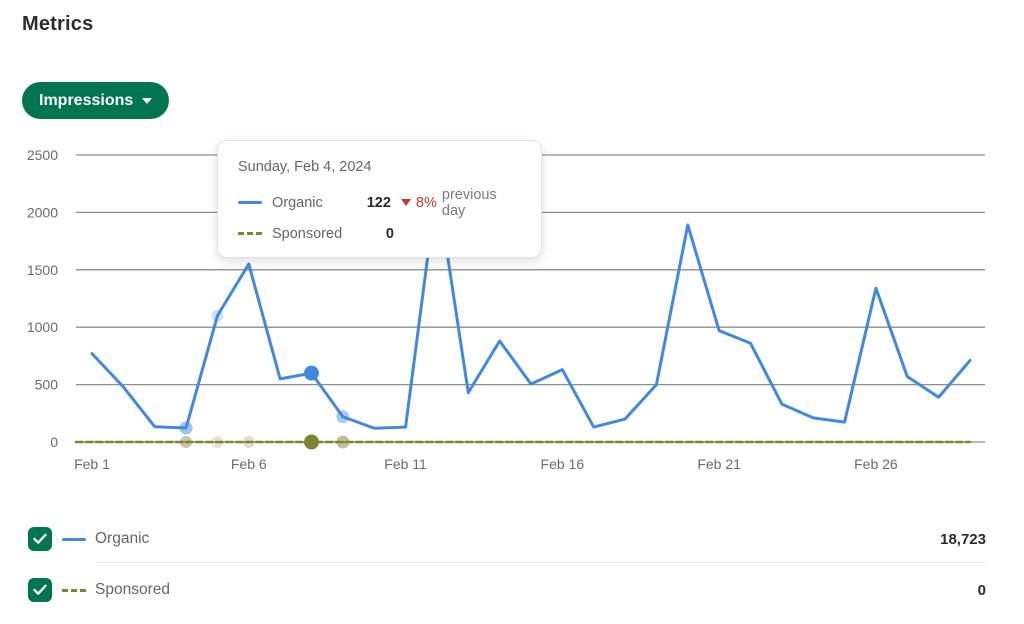 This screenshot has width=1024, height=624. What do you see at coordinates (507, 539) in the screenshot?
I see `legend-row-organic: Organic 18,723` at bounding box center [507, 539].